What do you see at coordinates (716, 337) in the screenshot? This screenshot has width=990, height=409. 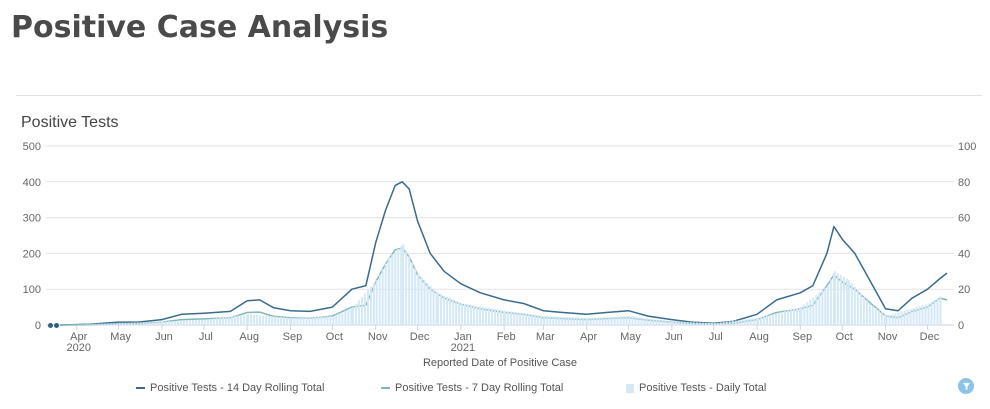 I see `x-tick-label: Jul` at bounding box center [716, 337].